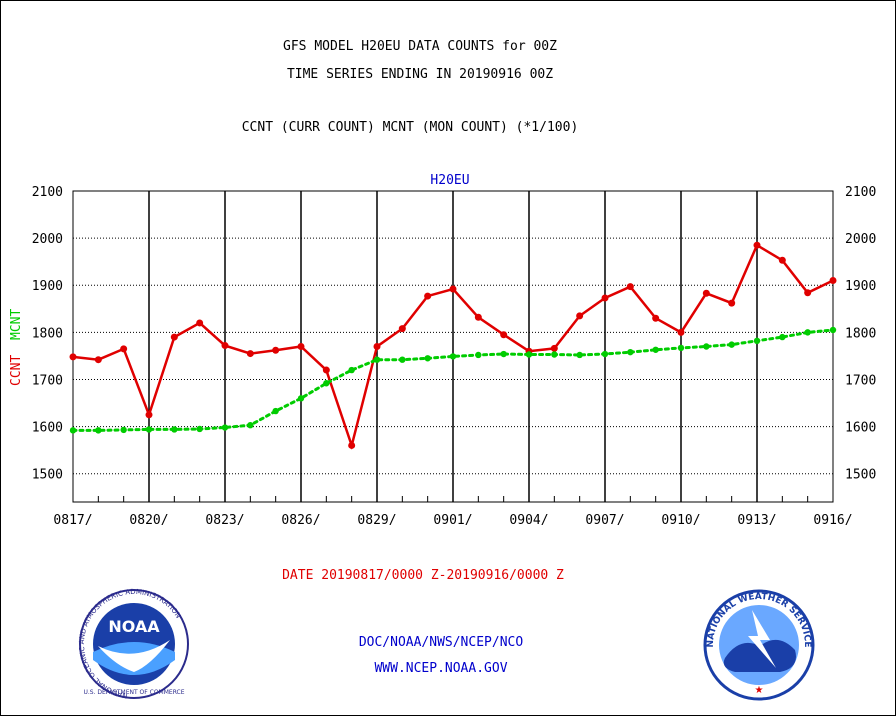 The height and width of the screenshot is (716, 896). Describe the element at coordinates (762, 639) in the screenshot. I see `nws-lightning-icon` at that location.